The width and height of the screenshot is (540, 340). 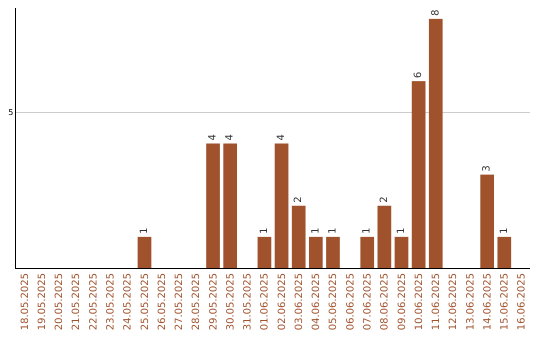 I want to click on x-tick-label: 09.06.2025, so click(x=402, y=301).